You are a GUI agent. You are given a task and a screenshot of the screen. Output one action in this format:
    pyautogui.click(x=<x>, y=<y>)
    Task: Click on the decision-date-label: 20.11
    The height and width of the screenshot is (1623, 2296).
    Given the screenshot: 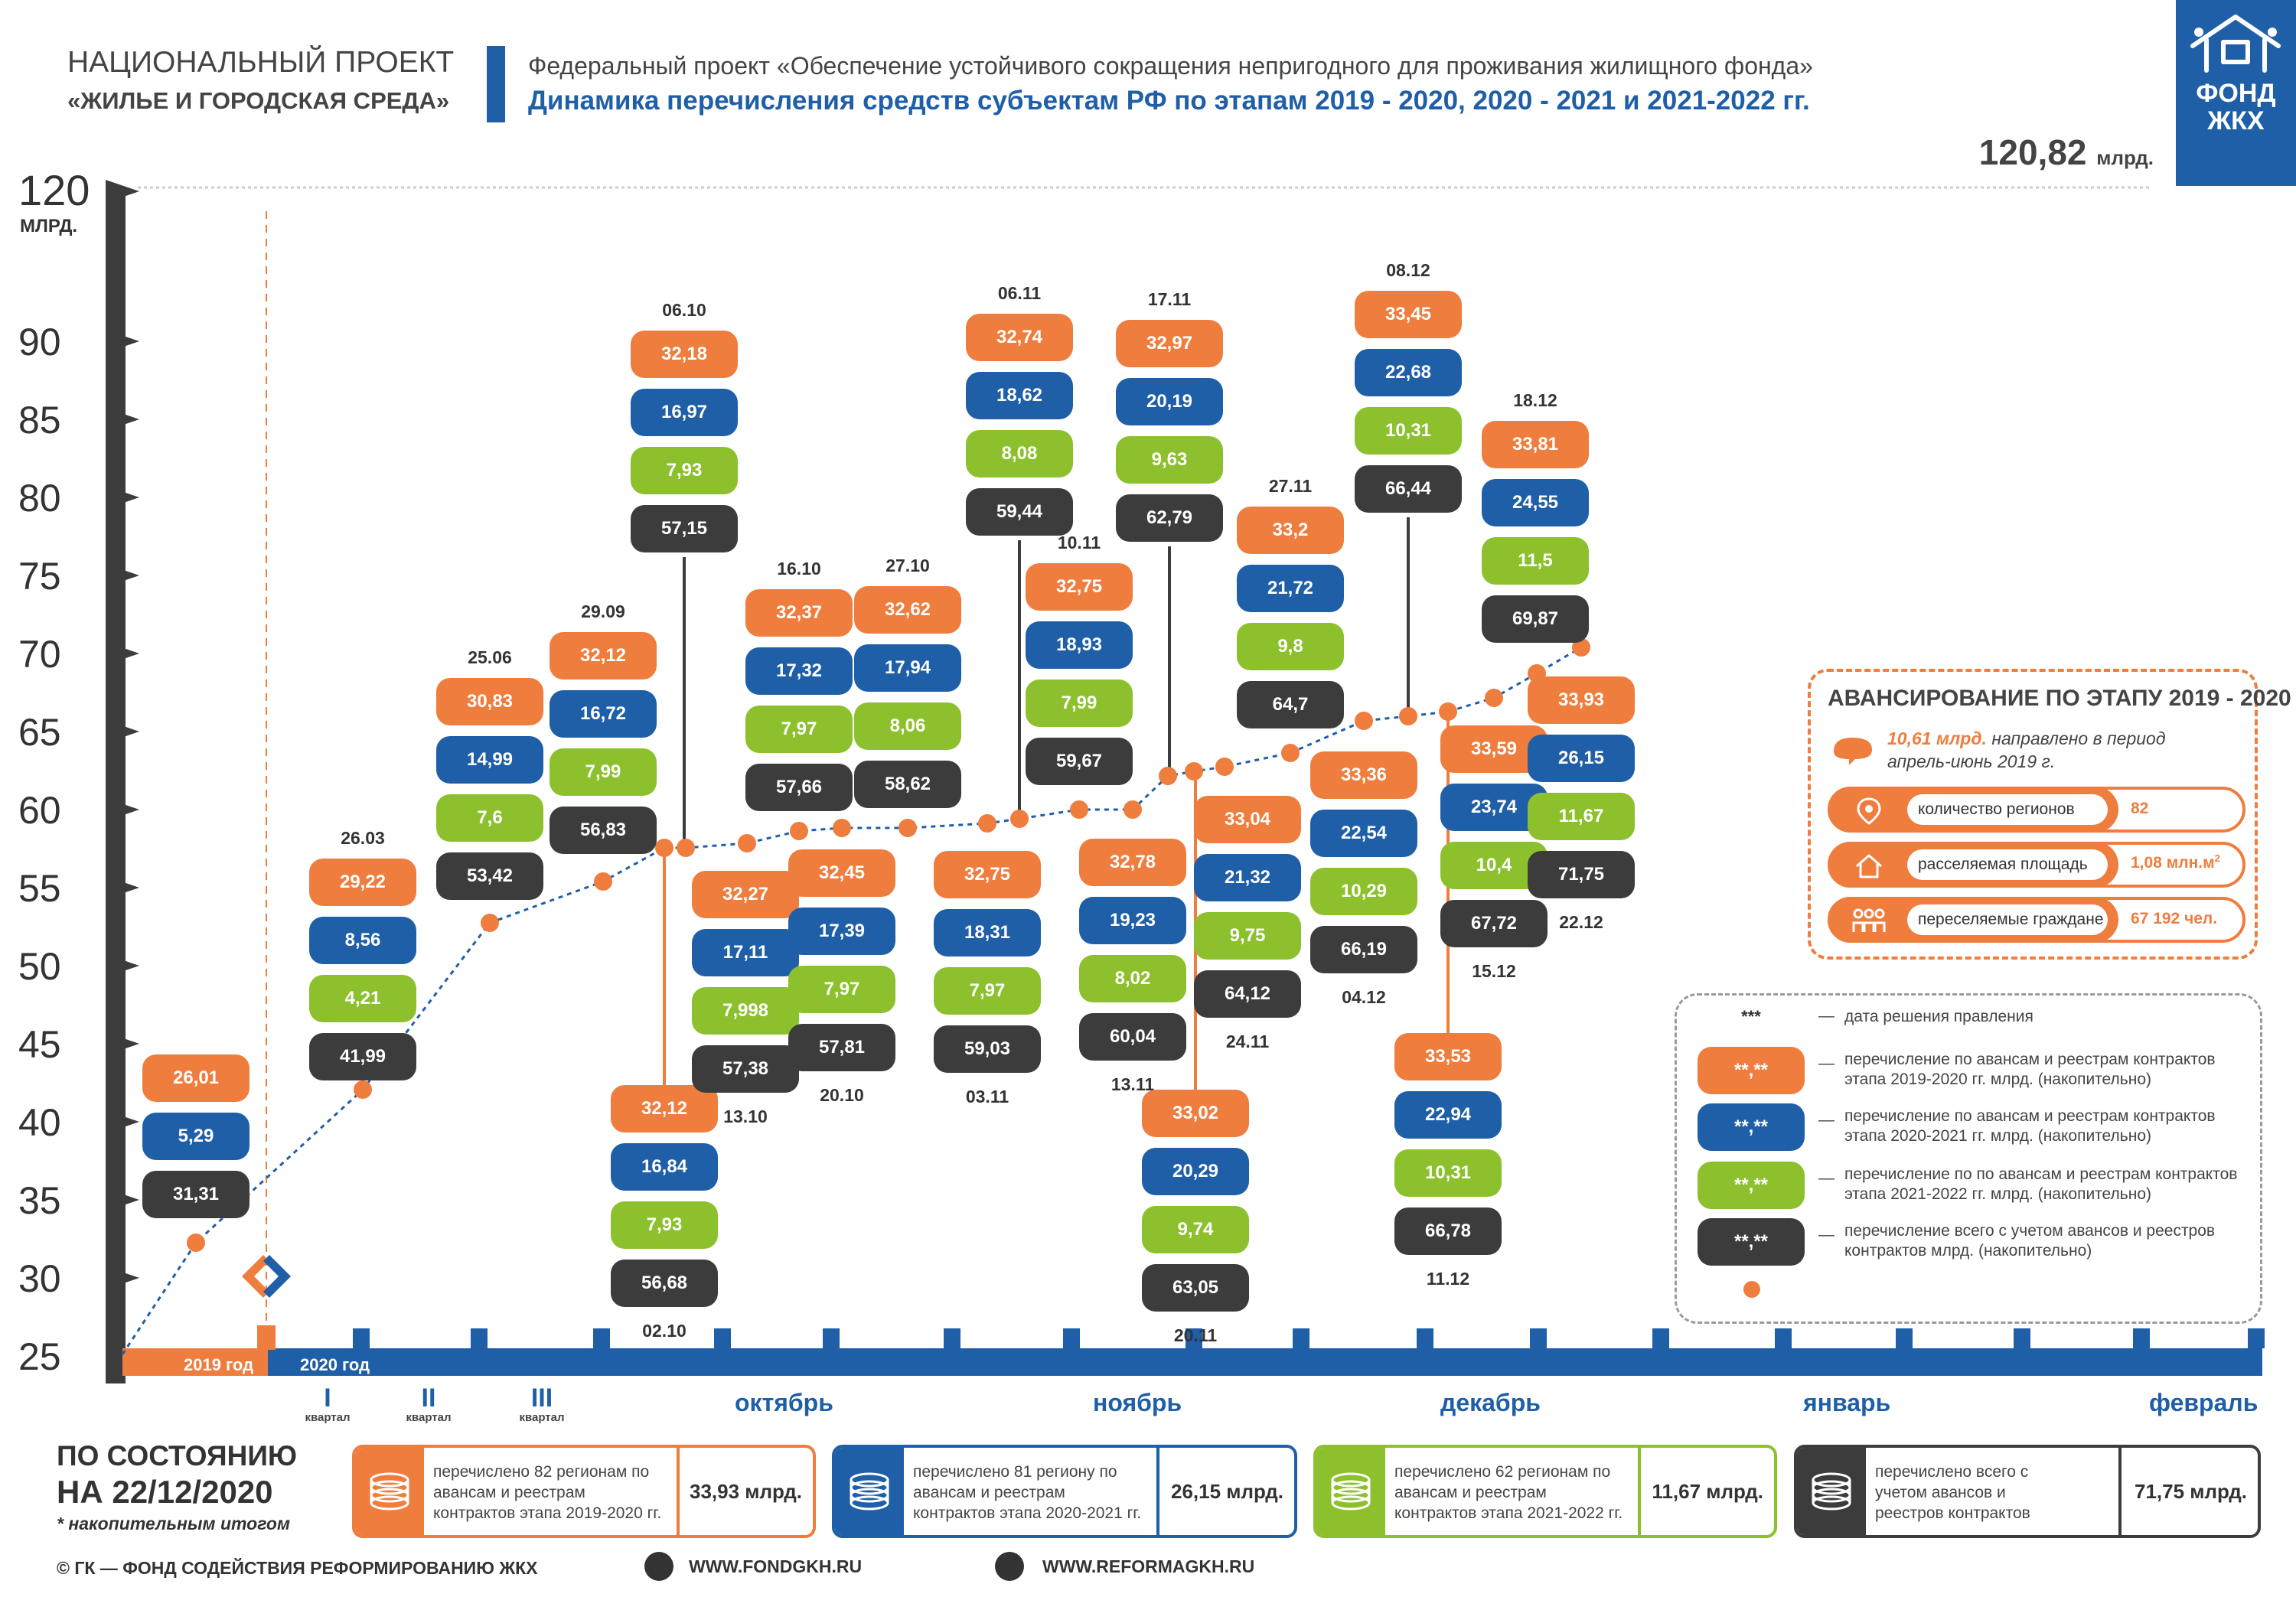 What is the action you would take?
    pyautogui.click(x=1195, y=1335)
    